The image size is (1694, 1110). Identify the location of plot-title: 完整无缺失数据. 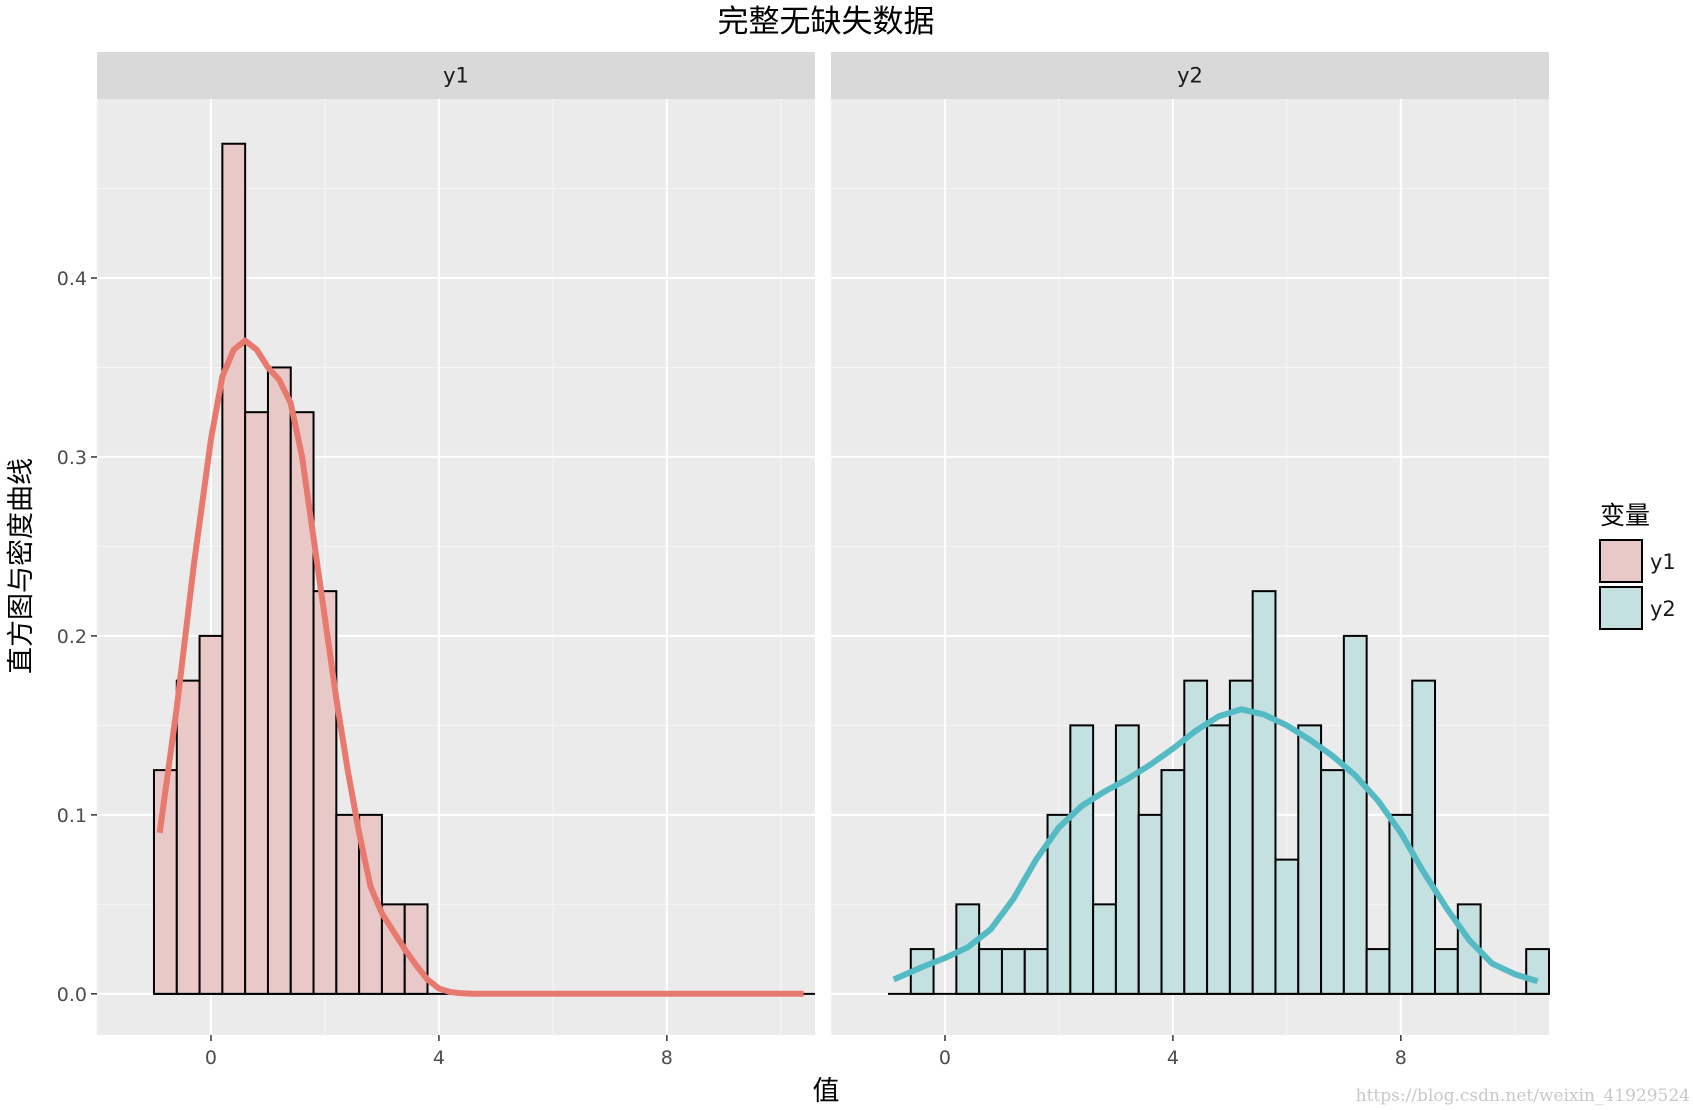
(826, 22).